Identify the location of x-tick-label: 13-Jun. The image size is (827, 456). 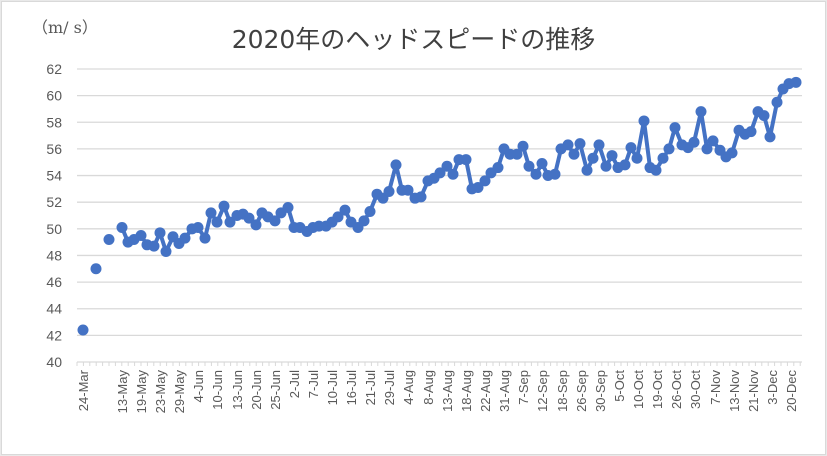
(237, 390).